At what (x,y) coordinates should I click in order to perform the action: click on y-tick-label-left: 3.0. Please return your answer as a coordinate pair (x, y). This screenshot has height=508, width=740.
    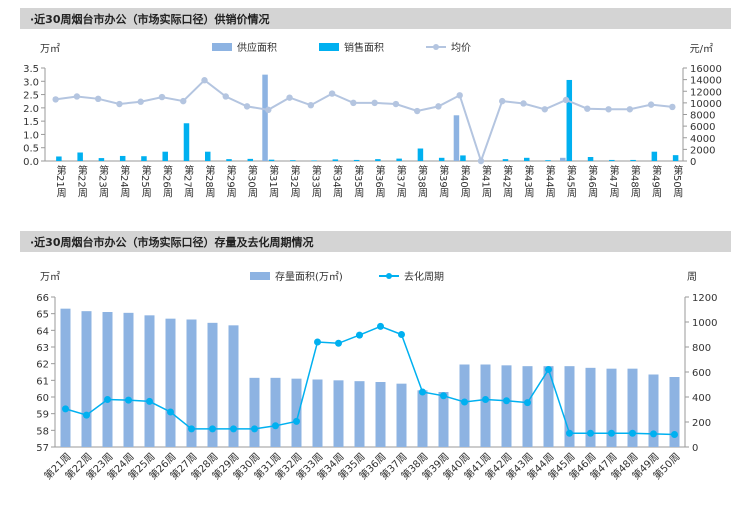
    Looking at the image, I should click on (31, 82).